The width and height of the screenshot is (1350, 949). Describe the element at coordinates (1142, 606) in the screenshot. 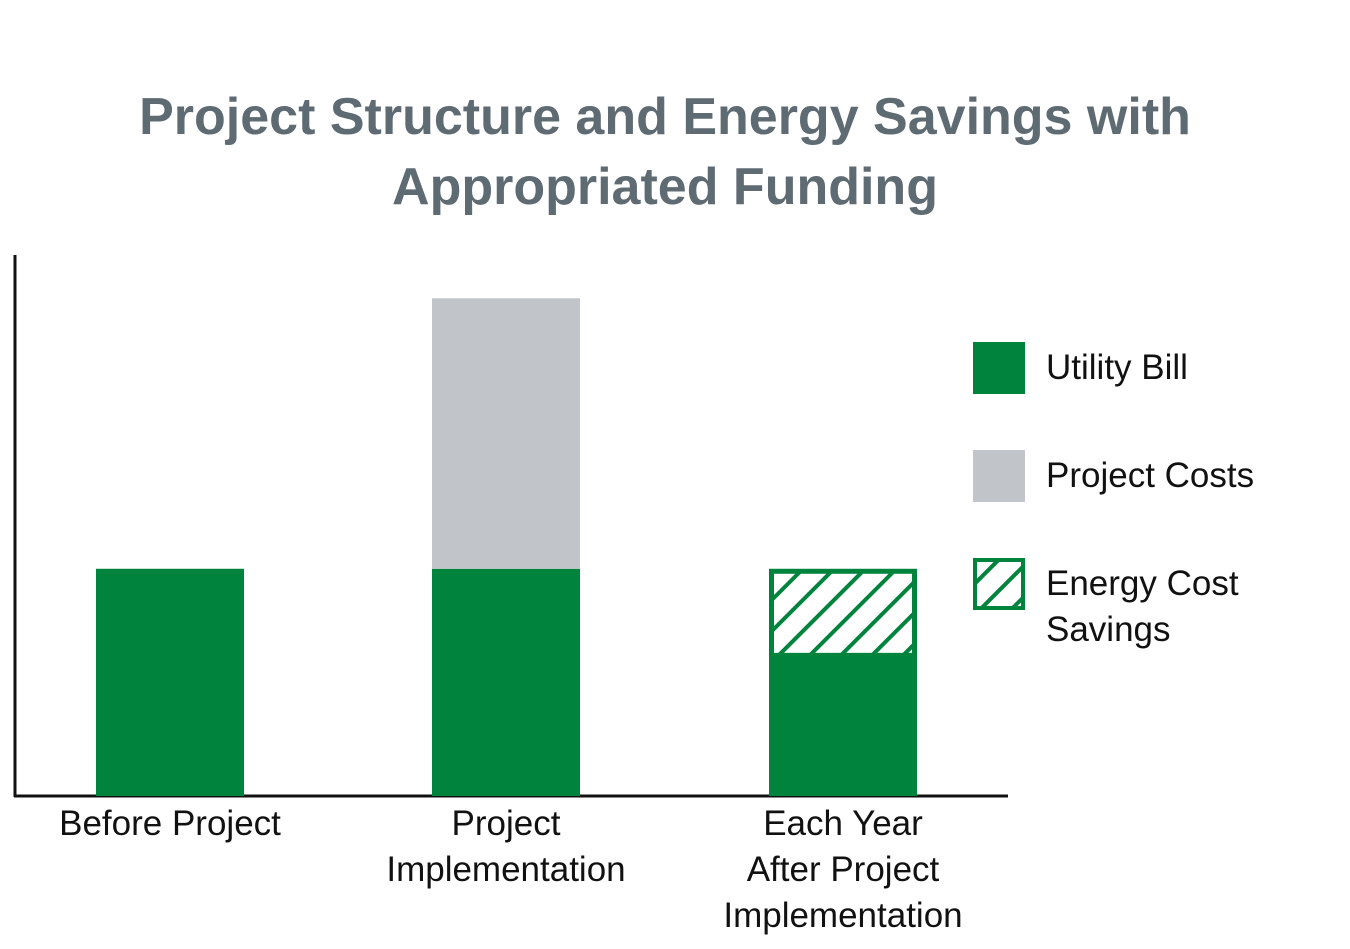

I see `legend-label: Energy Cost Savings` at that location.